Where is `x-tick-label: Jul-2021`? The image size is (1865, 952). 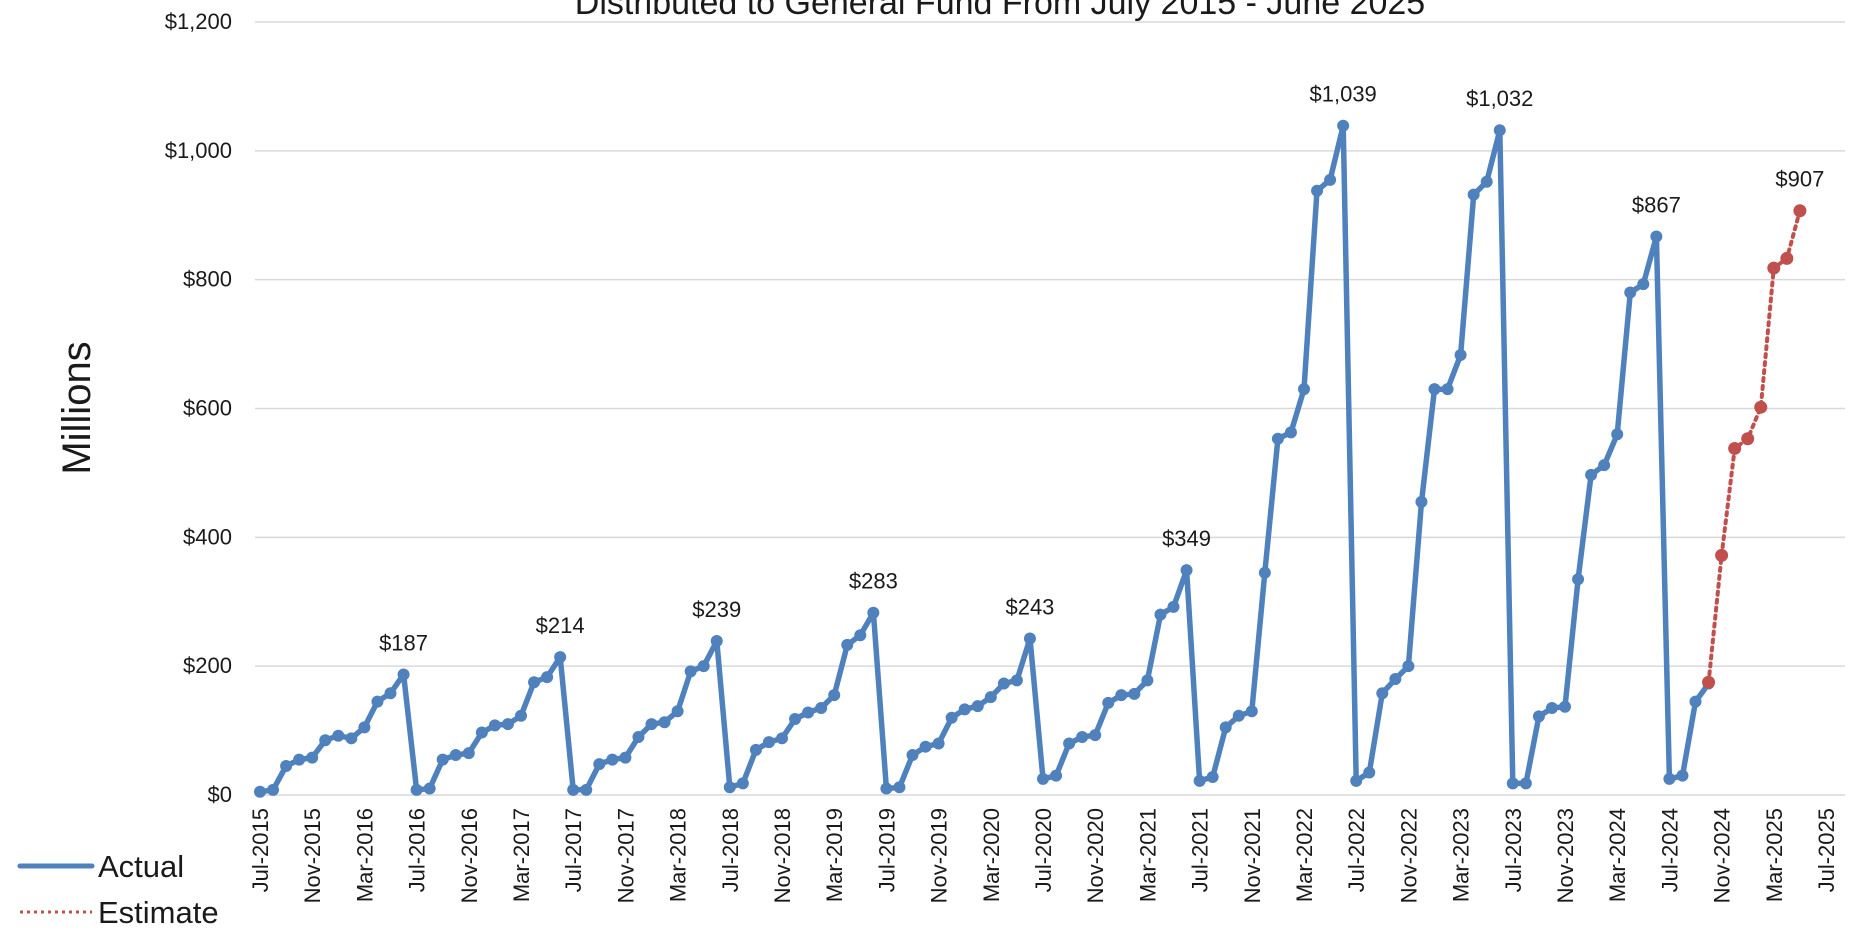 x-tick-label: Jul-2021 is located at coordinates (1200, 850).